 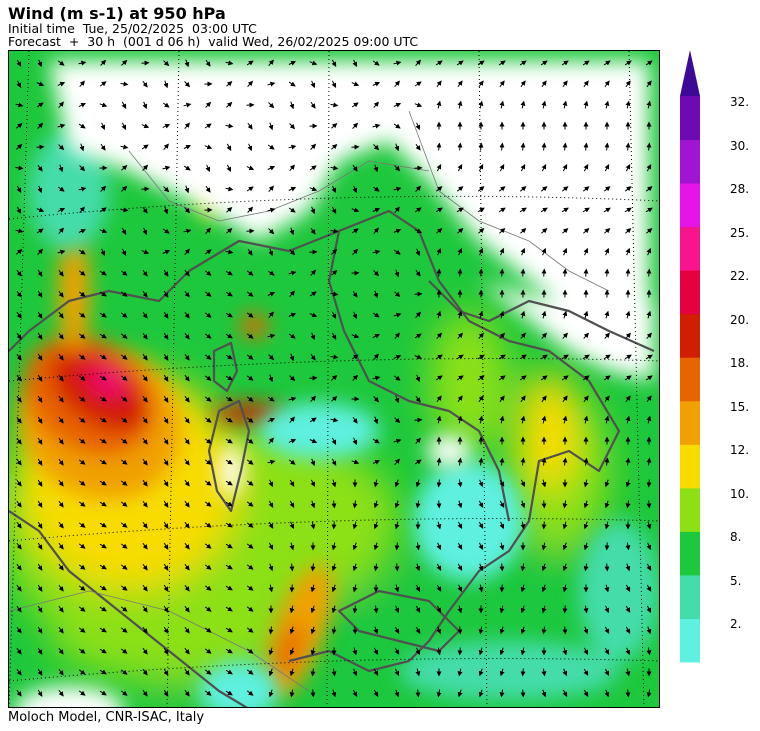 I want to click on model-credit: Moloch Model, CNR-ISAC, Italy, so click(x=106, y=717).